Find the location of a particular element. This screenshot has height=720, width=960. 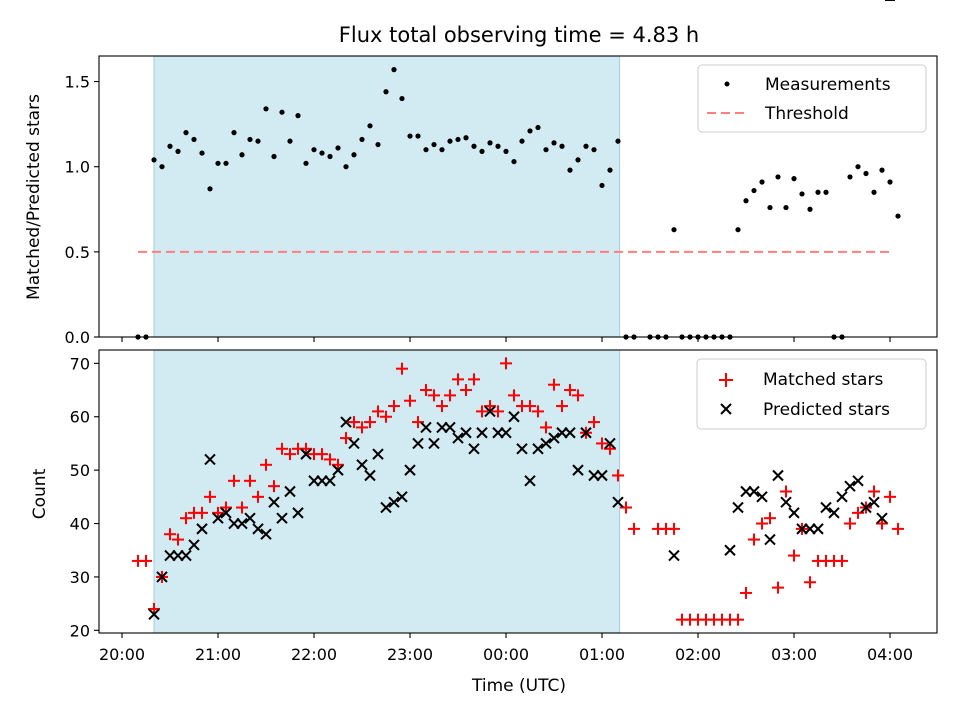

bottom-panel-y-axis: 20 30 40 50 60 70 is located at coordinates (84, 497).